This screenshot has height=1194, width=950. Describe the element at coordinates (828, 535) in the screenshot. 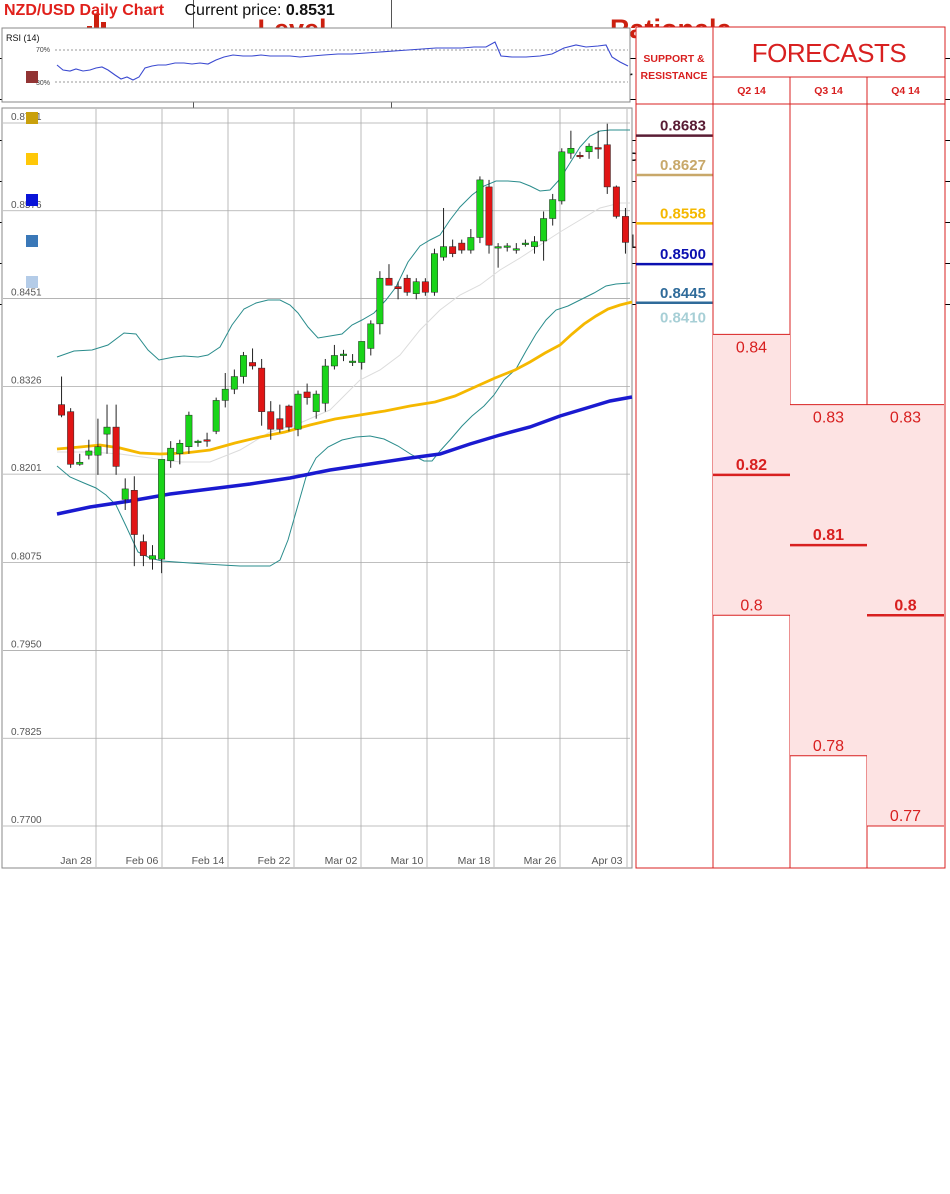

I see `forecast-mid: 0.81` at that location.